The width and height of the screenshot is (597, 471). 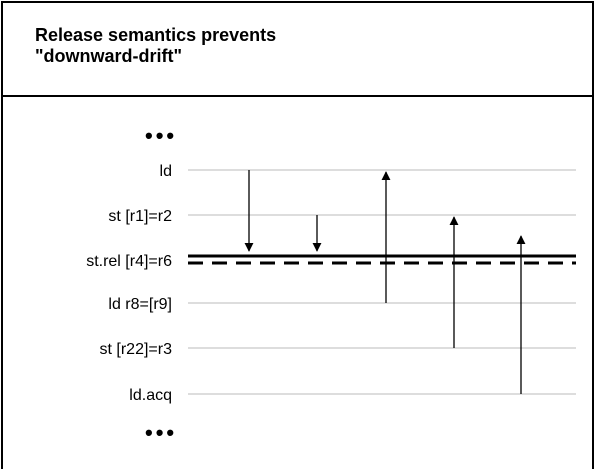 I want to click on row-label-ld-acq: ld.acq, so click(x=150, y=395).